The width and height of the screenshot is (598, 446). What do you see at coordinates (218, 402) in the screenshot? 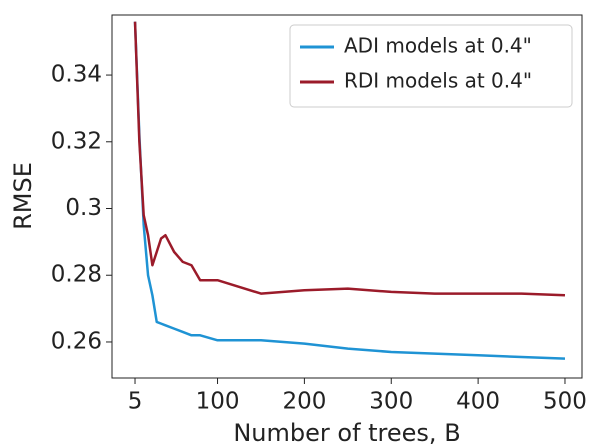
I see `x-tick-label: 100` at bounding box center [218, 402].